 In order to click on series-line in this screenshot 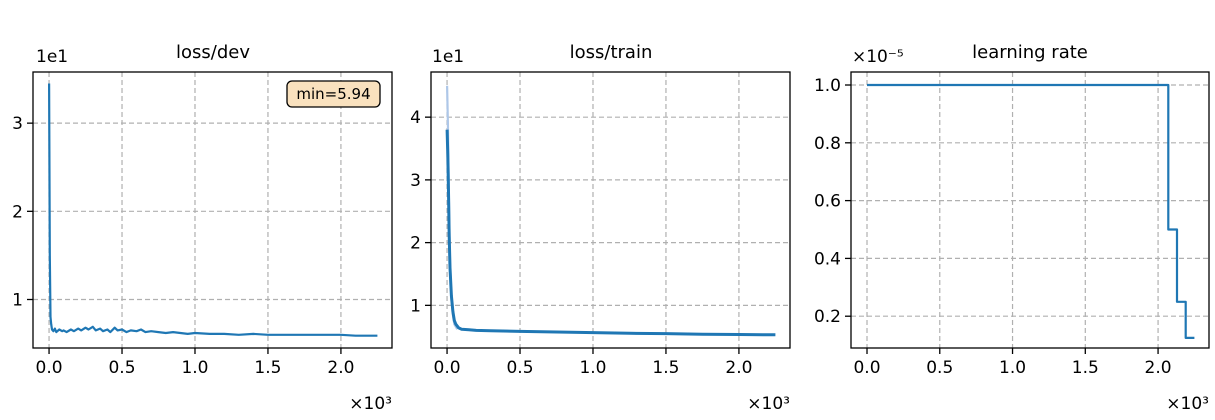, I will do `click(610, 233)`.